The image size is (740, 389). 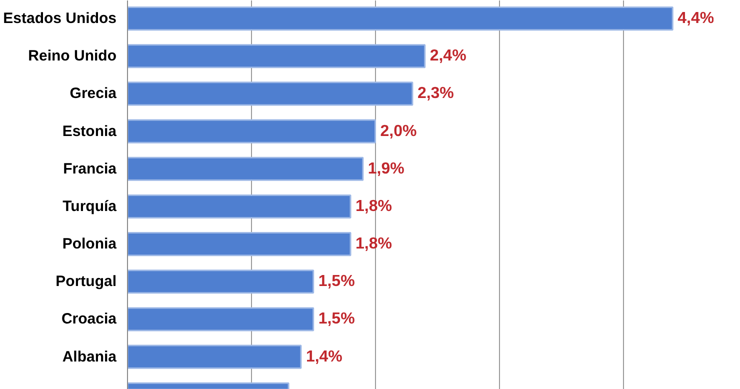 What do you see at coordinates (386, 169) in the screenshot?
I see `data-label: 1,9%` at bounding box center [386, 169].